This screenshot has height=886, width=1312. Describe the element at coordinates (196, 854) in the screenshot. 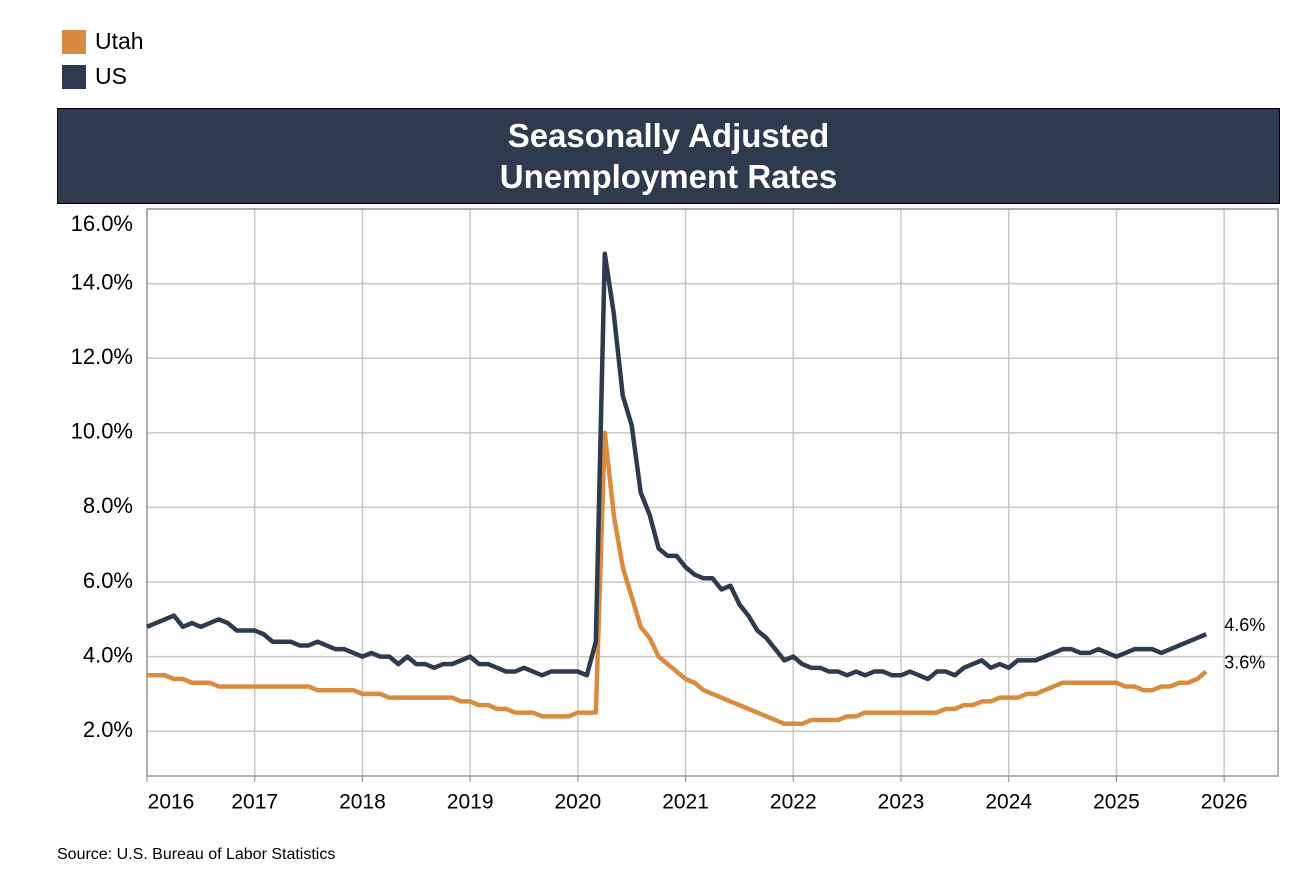

I see `source-note: Source: U.S. Bureau of Labor Statistics` at that location.